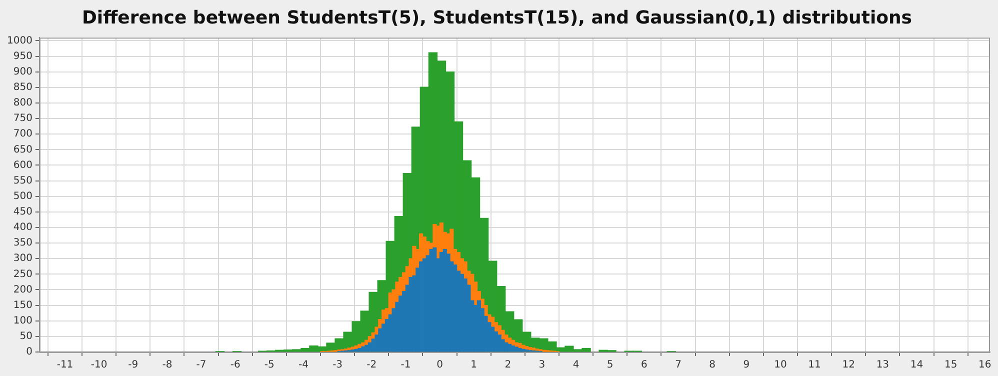  Describe the element at coordinates (439, 365) in the screenshot. I see `x-tick-label: 0` at that location.